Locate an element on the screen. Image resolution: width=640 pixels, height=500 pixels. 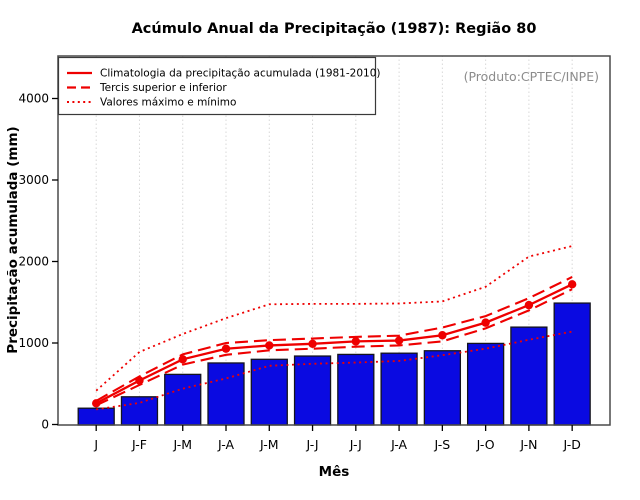
y-tick-label: 3000 is located at coordinates (33, 180).